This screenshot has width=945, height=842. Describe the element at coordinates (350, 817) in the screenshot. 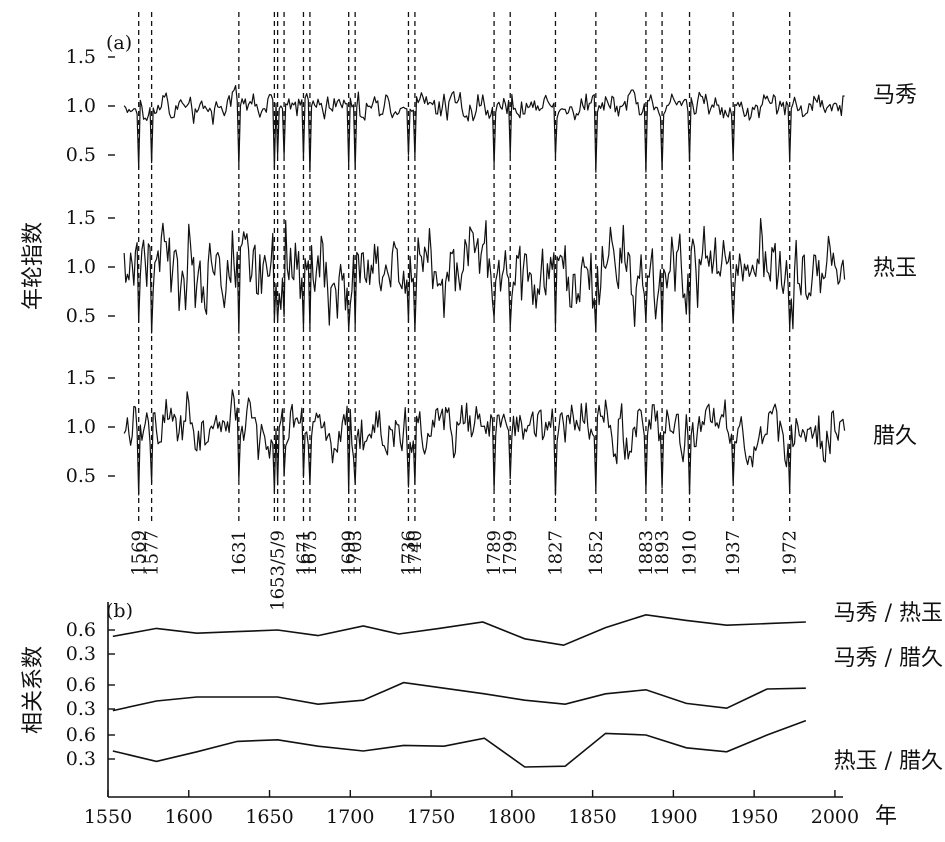

I see `panel-b-xtick-label: 1700` at that location.